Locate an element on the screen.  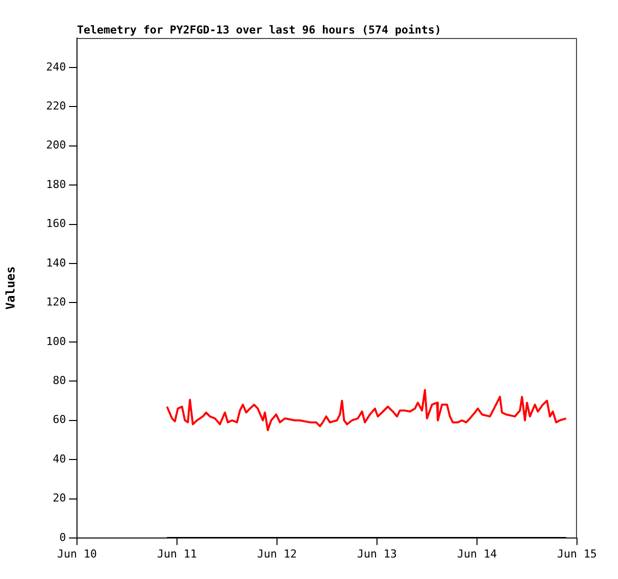
y-tick-label: 220 is located at coordinates (56, 105).